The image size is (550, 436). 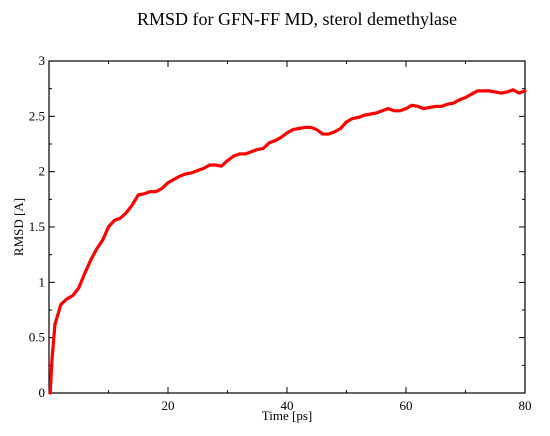 I want to click on y-tick-label: 0, so click(x=42, y=392).